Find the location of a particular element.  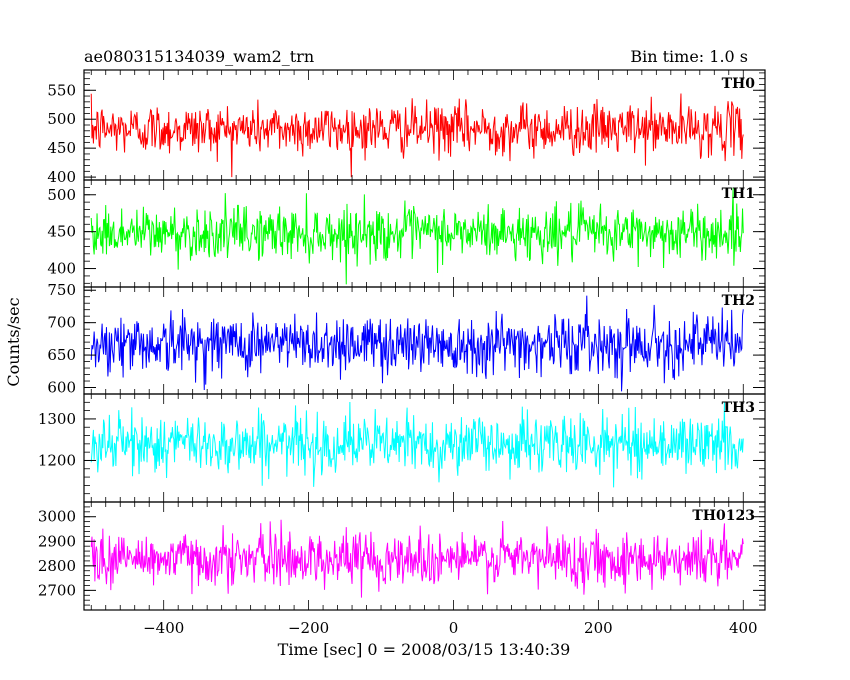

x-tick-label: 0 is located at coordinates (454, 628).